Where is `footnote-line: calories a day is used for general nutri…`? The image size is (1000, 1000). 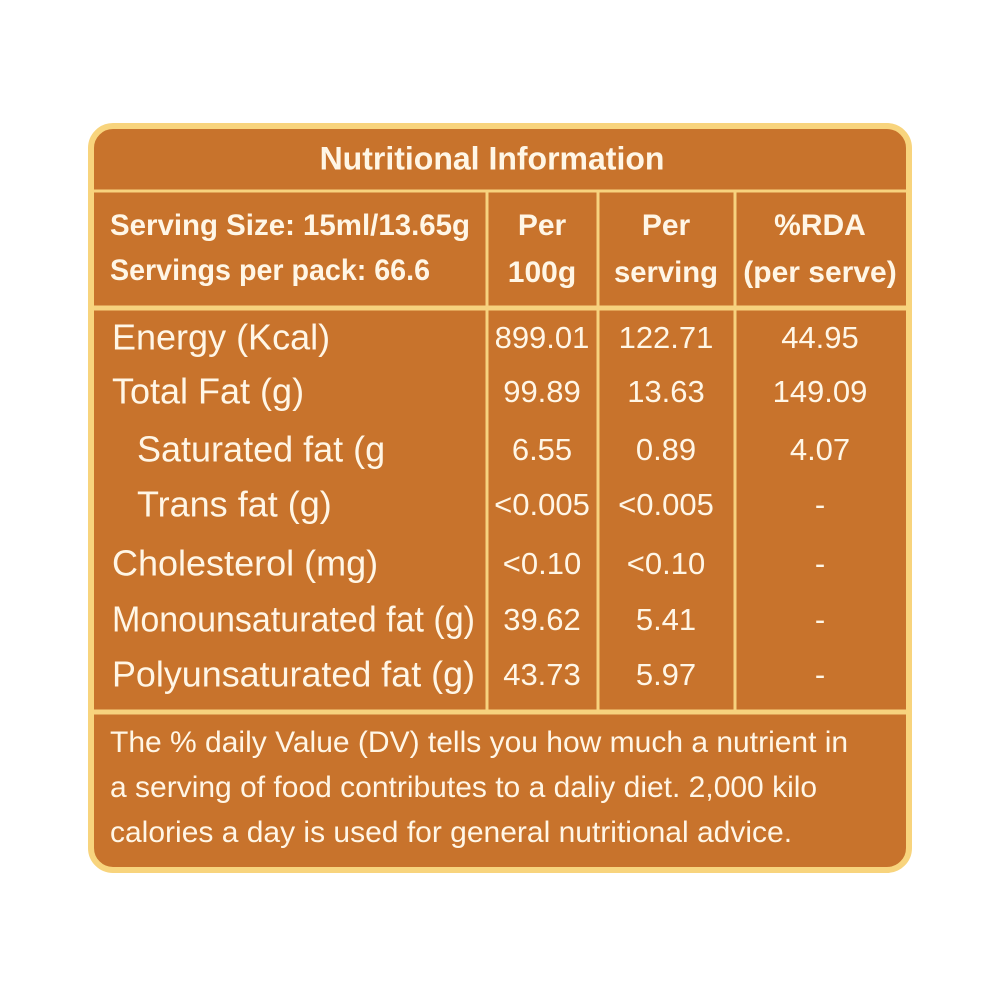 footnote-line: calories a day is used for general nutri… is located at coordinates (451, 832).